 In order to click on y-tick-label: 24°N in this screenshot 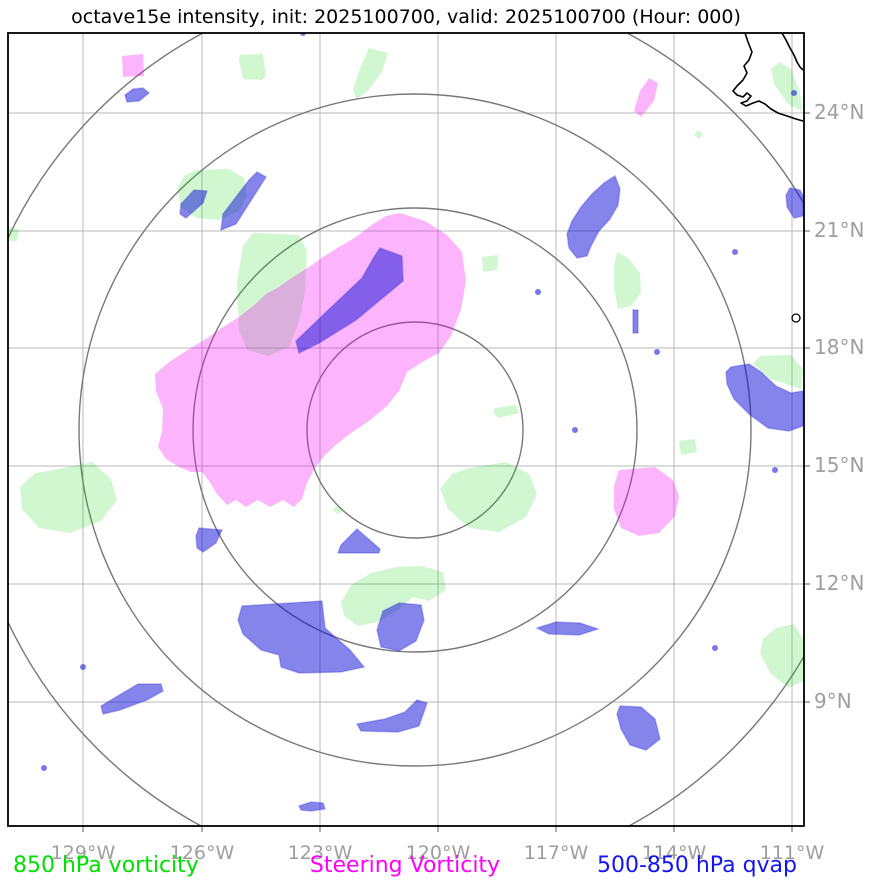, I will do `click(839, 111)`.